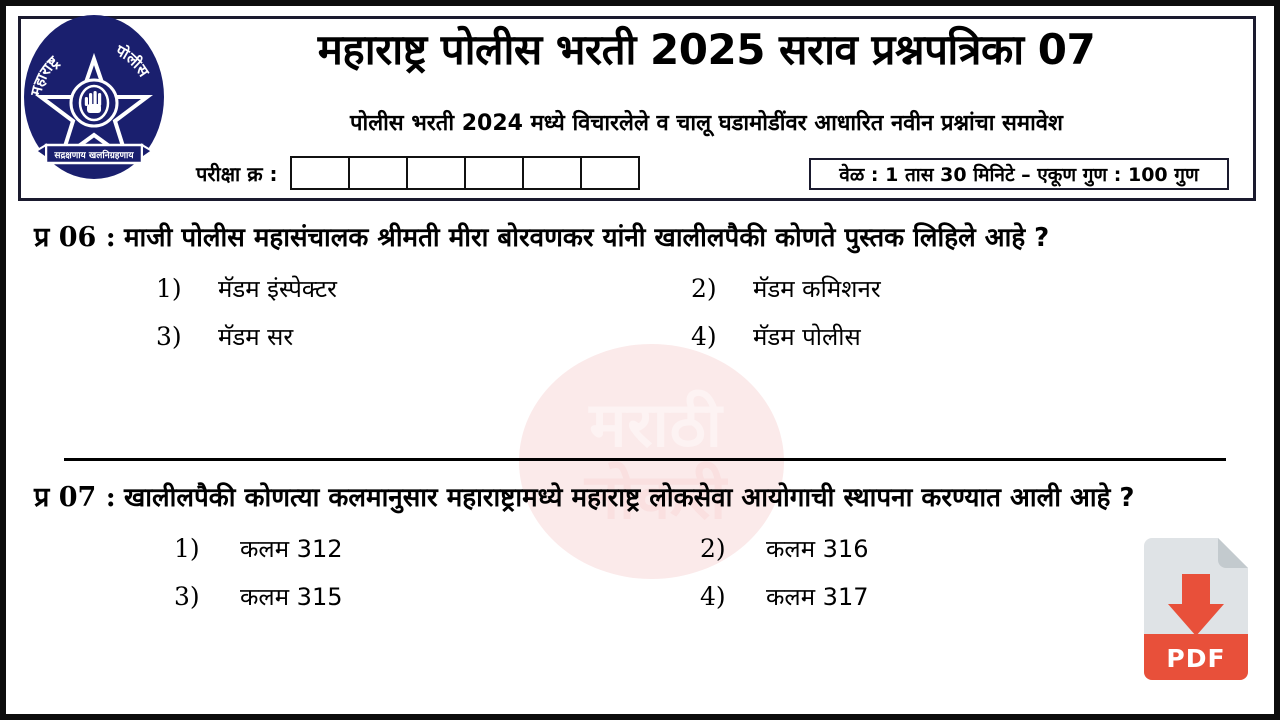 This screenshot has height=720, width=1280. I want to click on option-2: 2) मॅडम कमिशनर, so click(958, 289).